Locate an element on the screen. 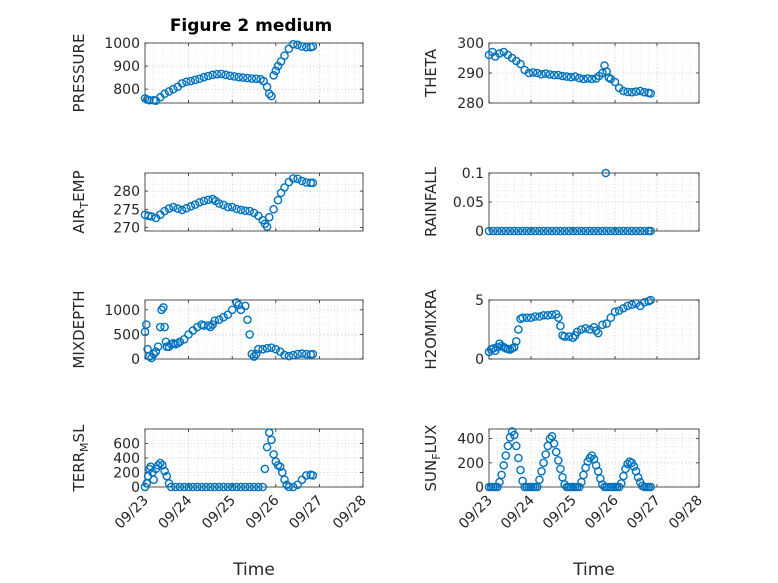  panel-8-xtick-label: 09/26 is located at coordinates (602, 512).